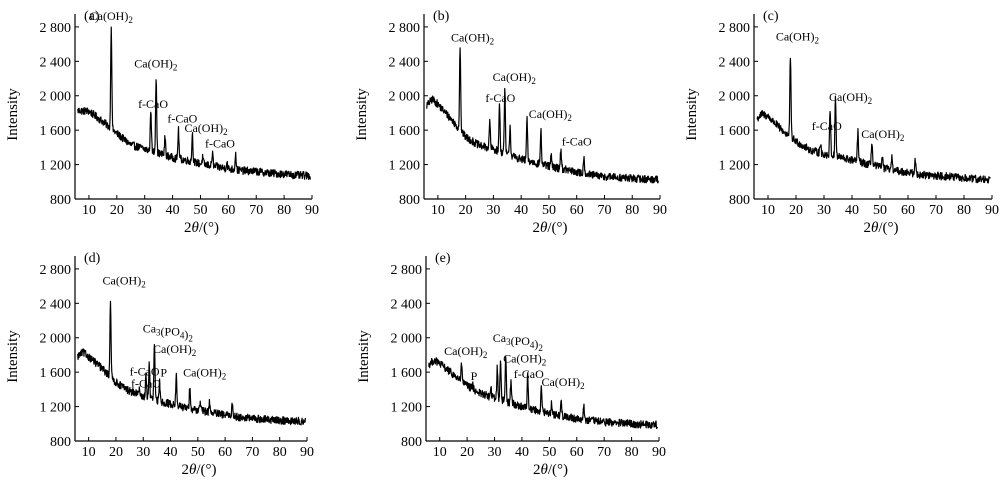 This screenshot has width=1000, height=486. Describe the element at coordinates (92, 16) in the screenshot. I see `panel-label: (a)` at that location.